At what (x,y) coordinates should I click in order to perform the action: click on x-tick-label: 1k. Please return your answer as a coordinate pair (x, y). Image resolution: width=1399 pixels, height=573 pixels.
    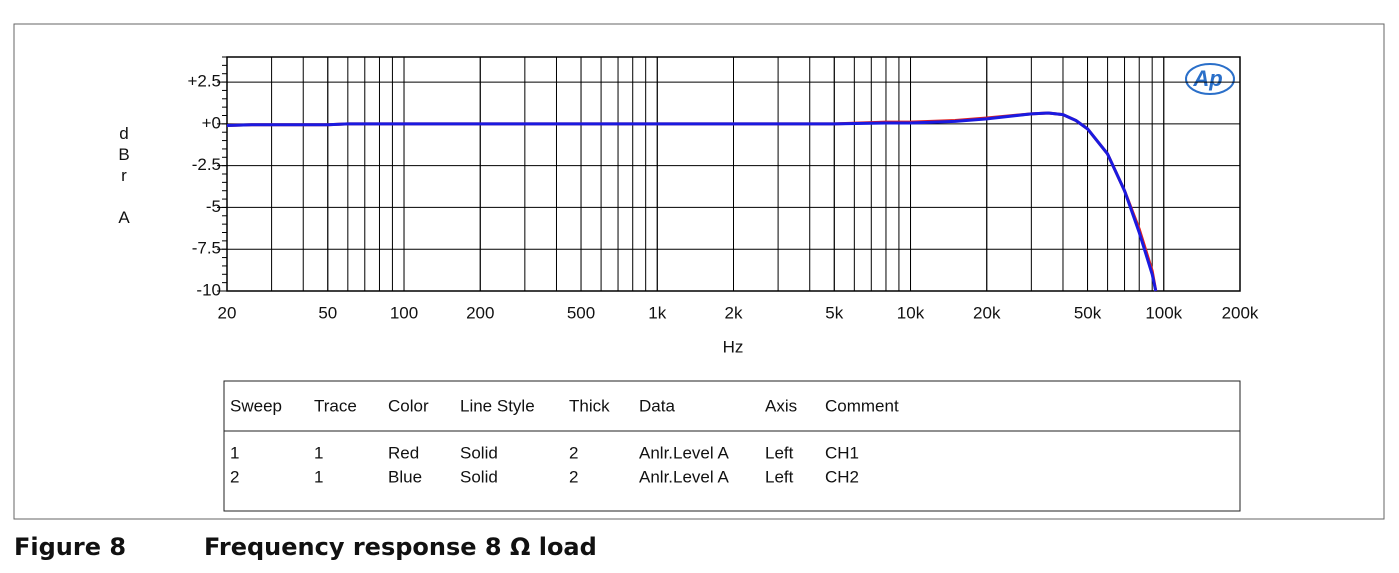
    Looking at the image, I should click on (657, 312).